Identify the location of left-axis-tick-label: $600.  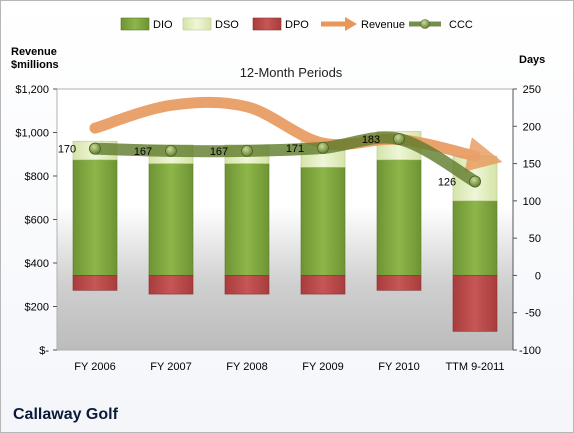
(37, 221).